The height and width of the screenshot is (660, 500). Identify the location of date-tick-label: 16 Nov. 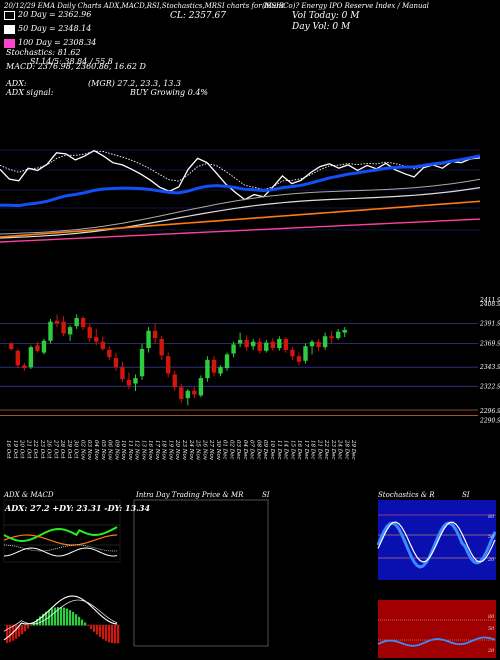
(150, 450).